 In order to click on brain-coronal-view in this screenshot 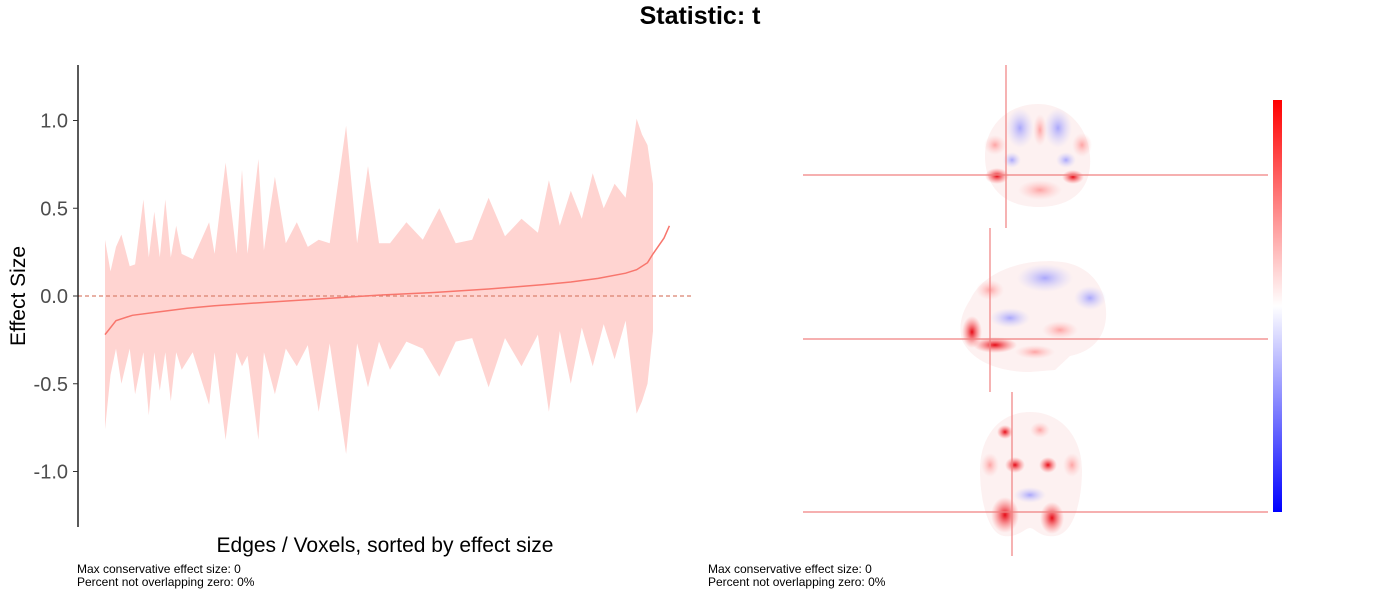, I will do `click(1035, 146)`.